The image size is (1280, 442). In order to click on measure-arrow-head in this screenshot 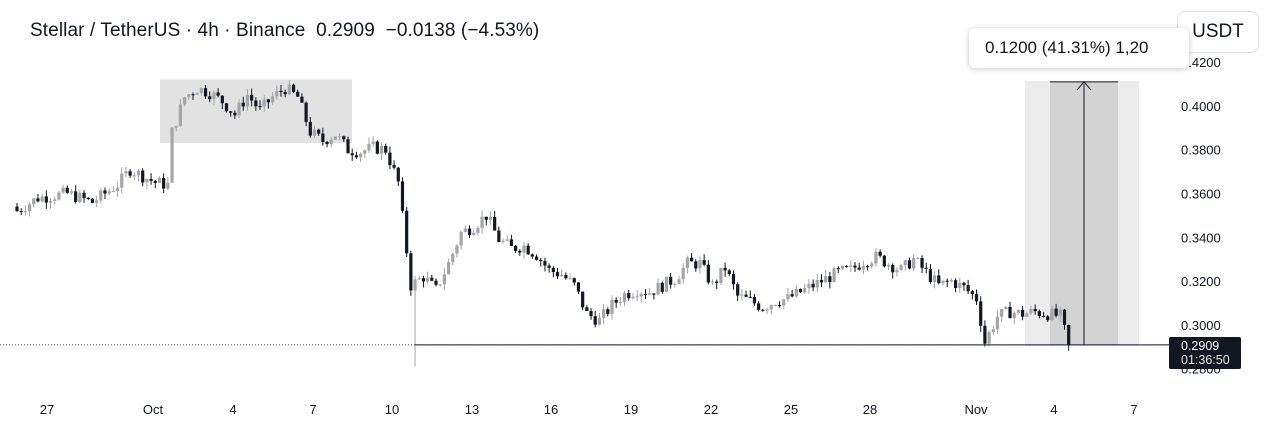, I will do `click(1084, 86)`.